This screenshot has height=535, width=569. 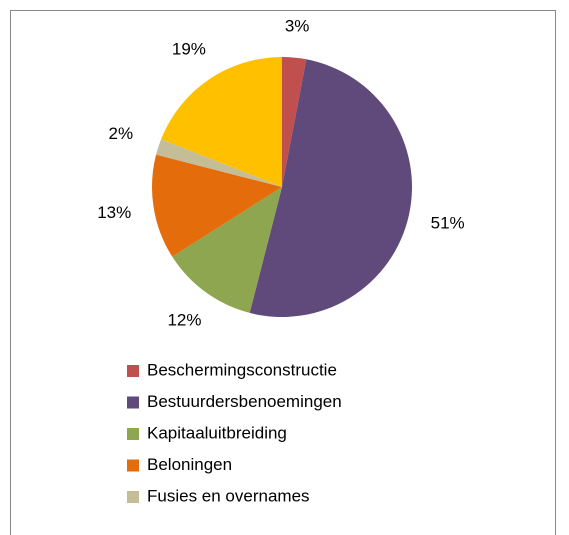 I want to click on data-label: 51%, so click(x=448, y=223).